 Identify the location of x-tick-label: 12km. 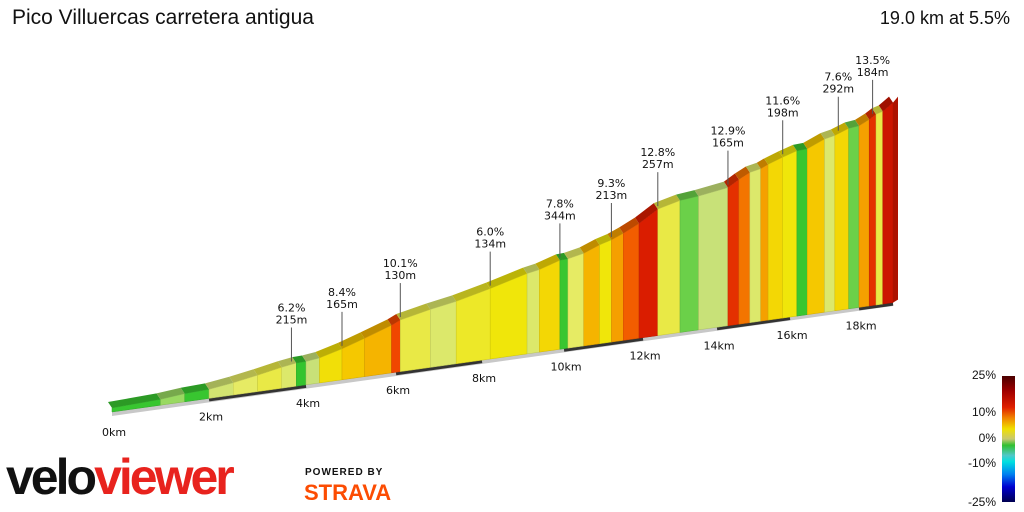
(644, 356).